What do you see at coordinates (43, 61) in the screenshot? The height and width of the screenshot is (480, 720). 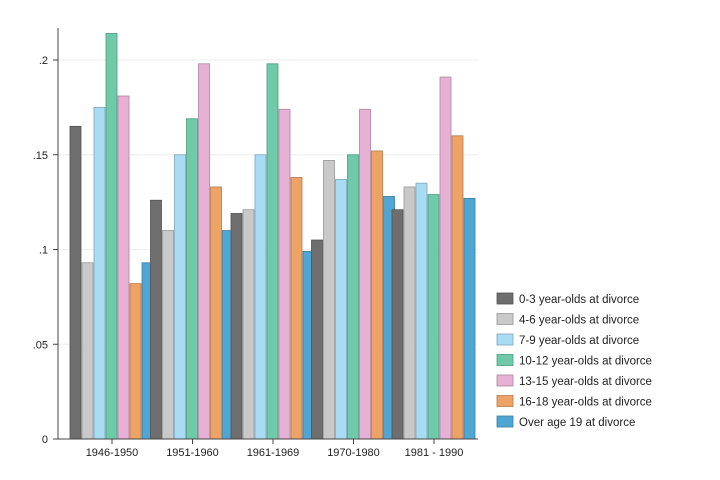 I see `y-tick-label: .2` at bounding box center [43, 61].